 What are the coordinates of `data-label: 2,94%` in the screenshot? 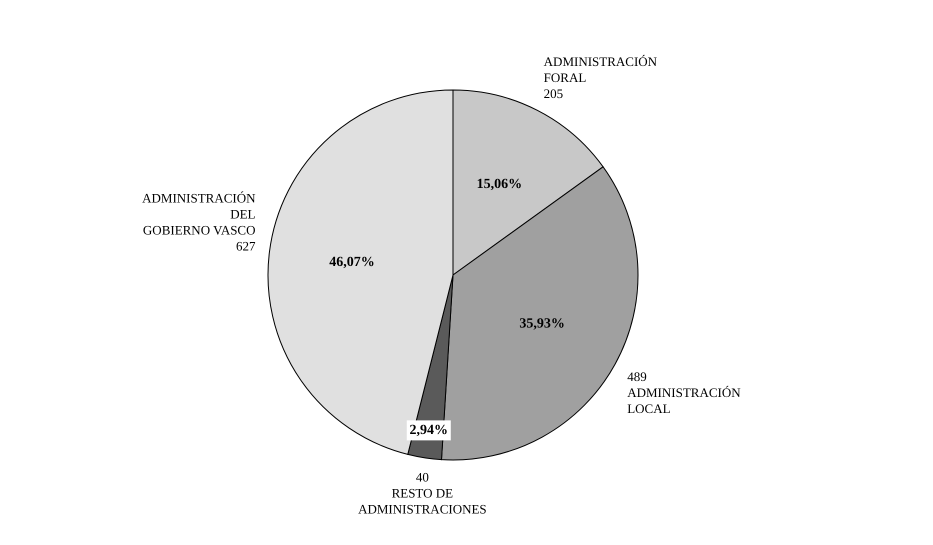 It's located at (429, 430).